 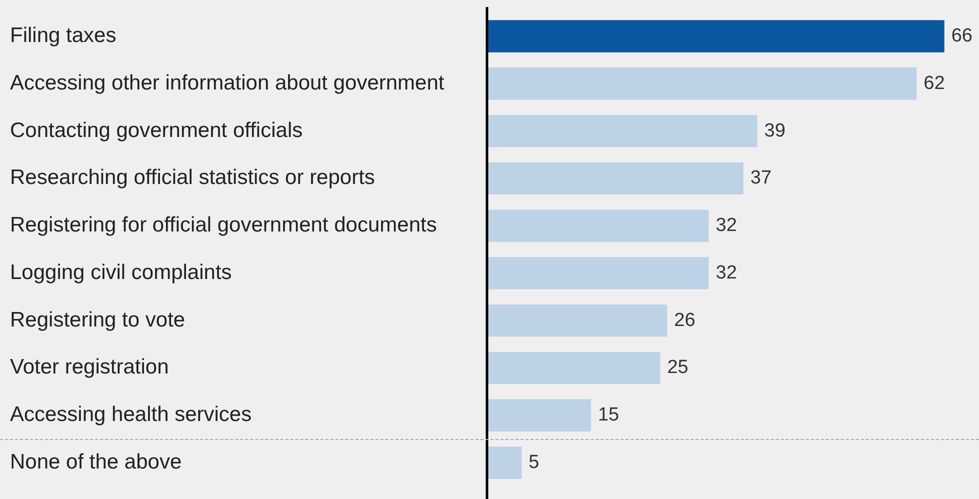 What do you see at coordinates (761, 178) in the screenshot?
I see `data-label: 37` at bounding box center [761, 178].